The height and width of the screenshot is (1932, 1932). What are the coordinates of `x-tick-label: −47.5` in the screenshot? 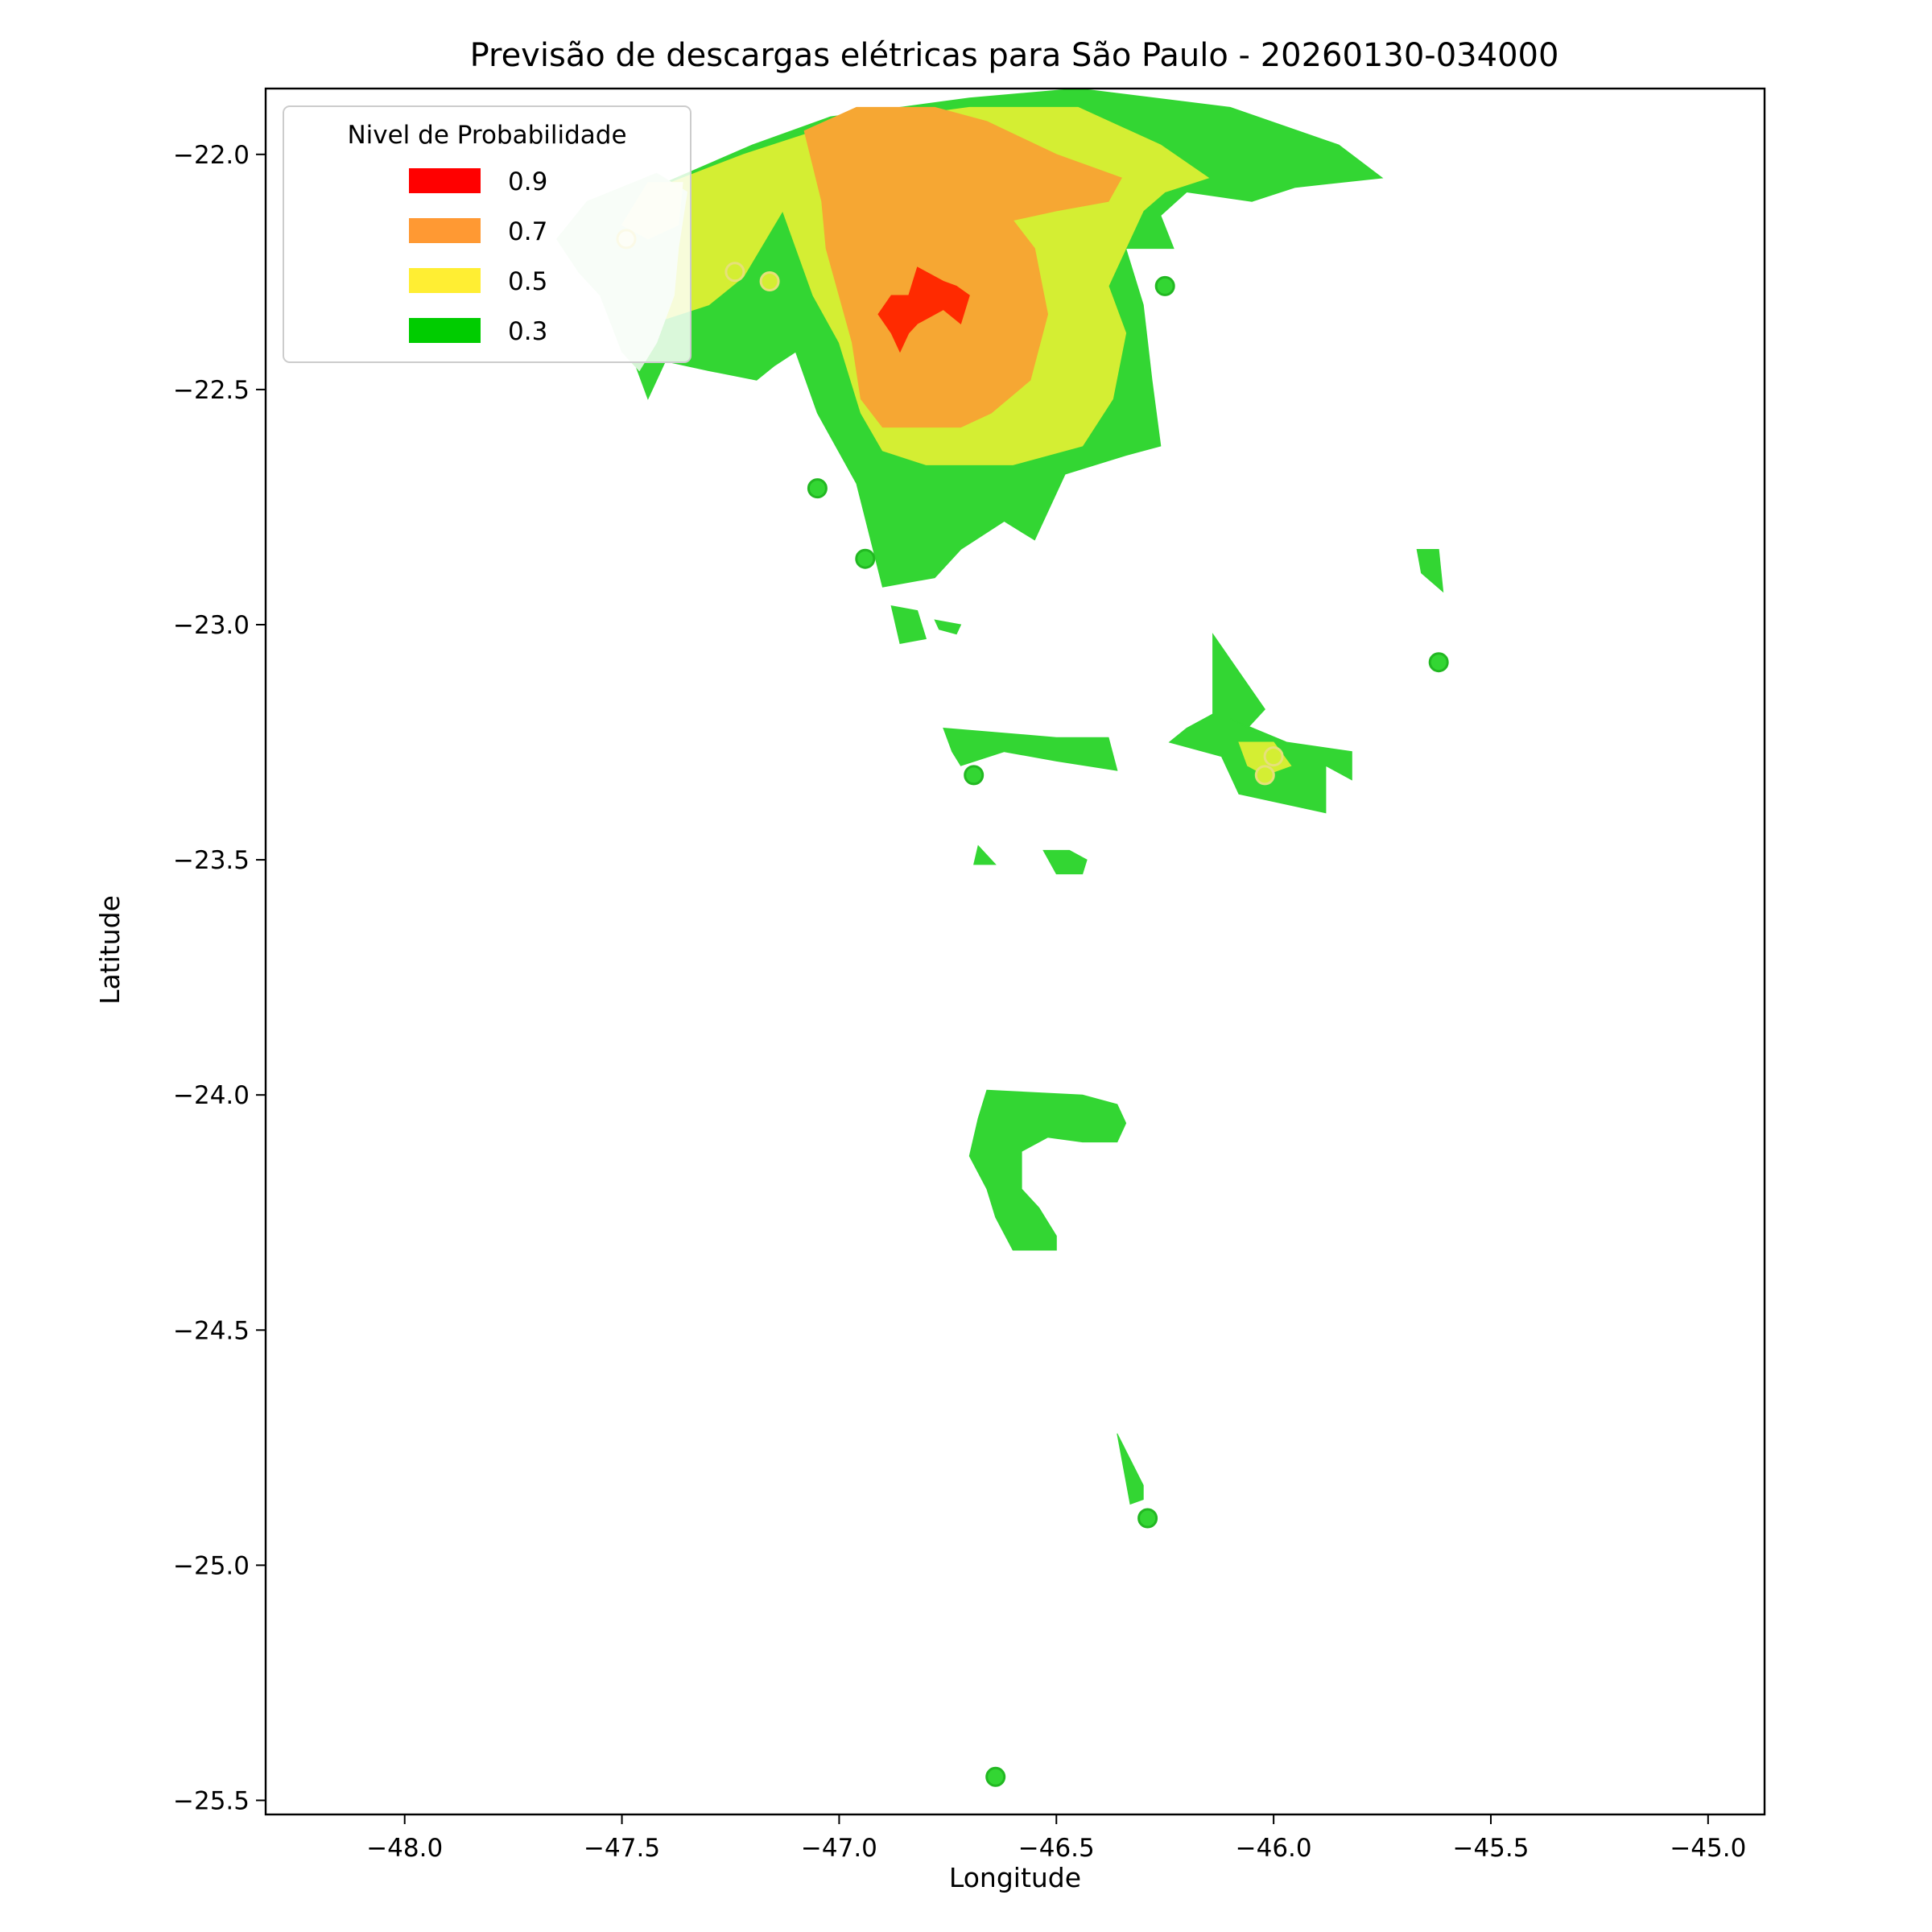 It's located at (622, 1849).